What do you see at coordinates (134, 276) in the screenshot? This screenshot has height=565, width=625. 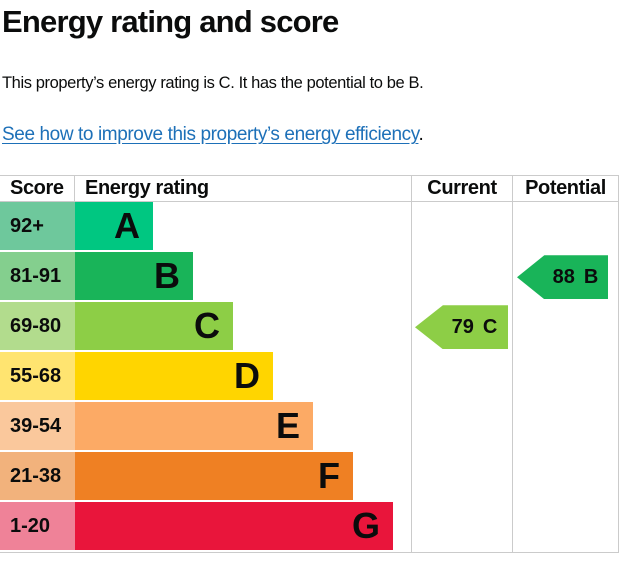 I see `band-bar-b: B` at bounding box center [134, 276].